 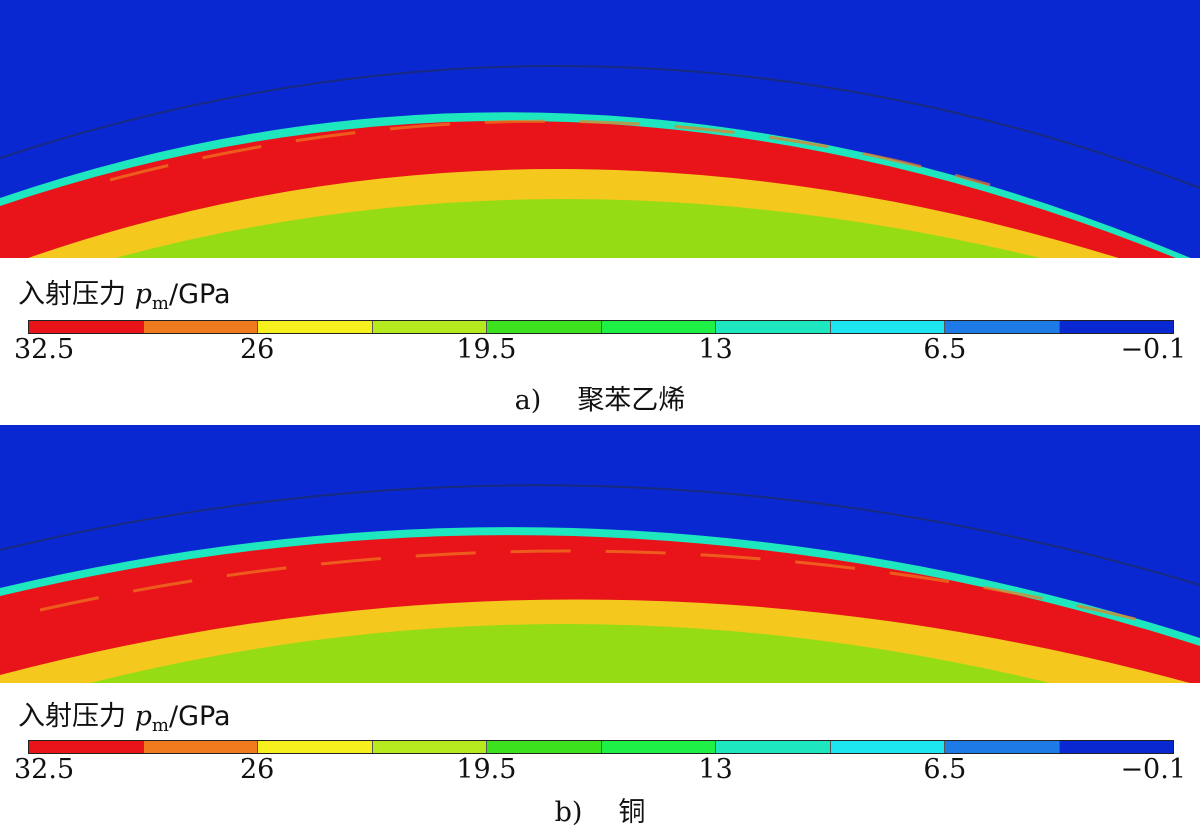 What do you see at coordinates (600, 772) in the screenshot?
I see `colorbar-ticks-b: 32.5 26 19.5 13 6.5 −0.1` at bounding box center [600, 772].